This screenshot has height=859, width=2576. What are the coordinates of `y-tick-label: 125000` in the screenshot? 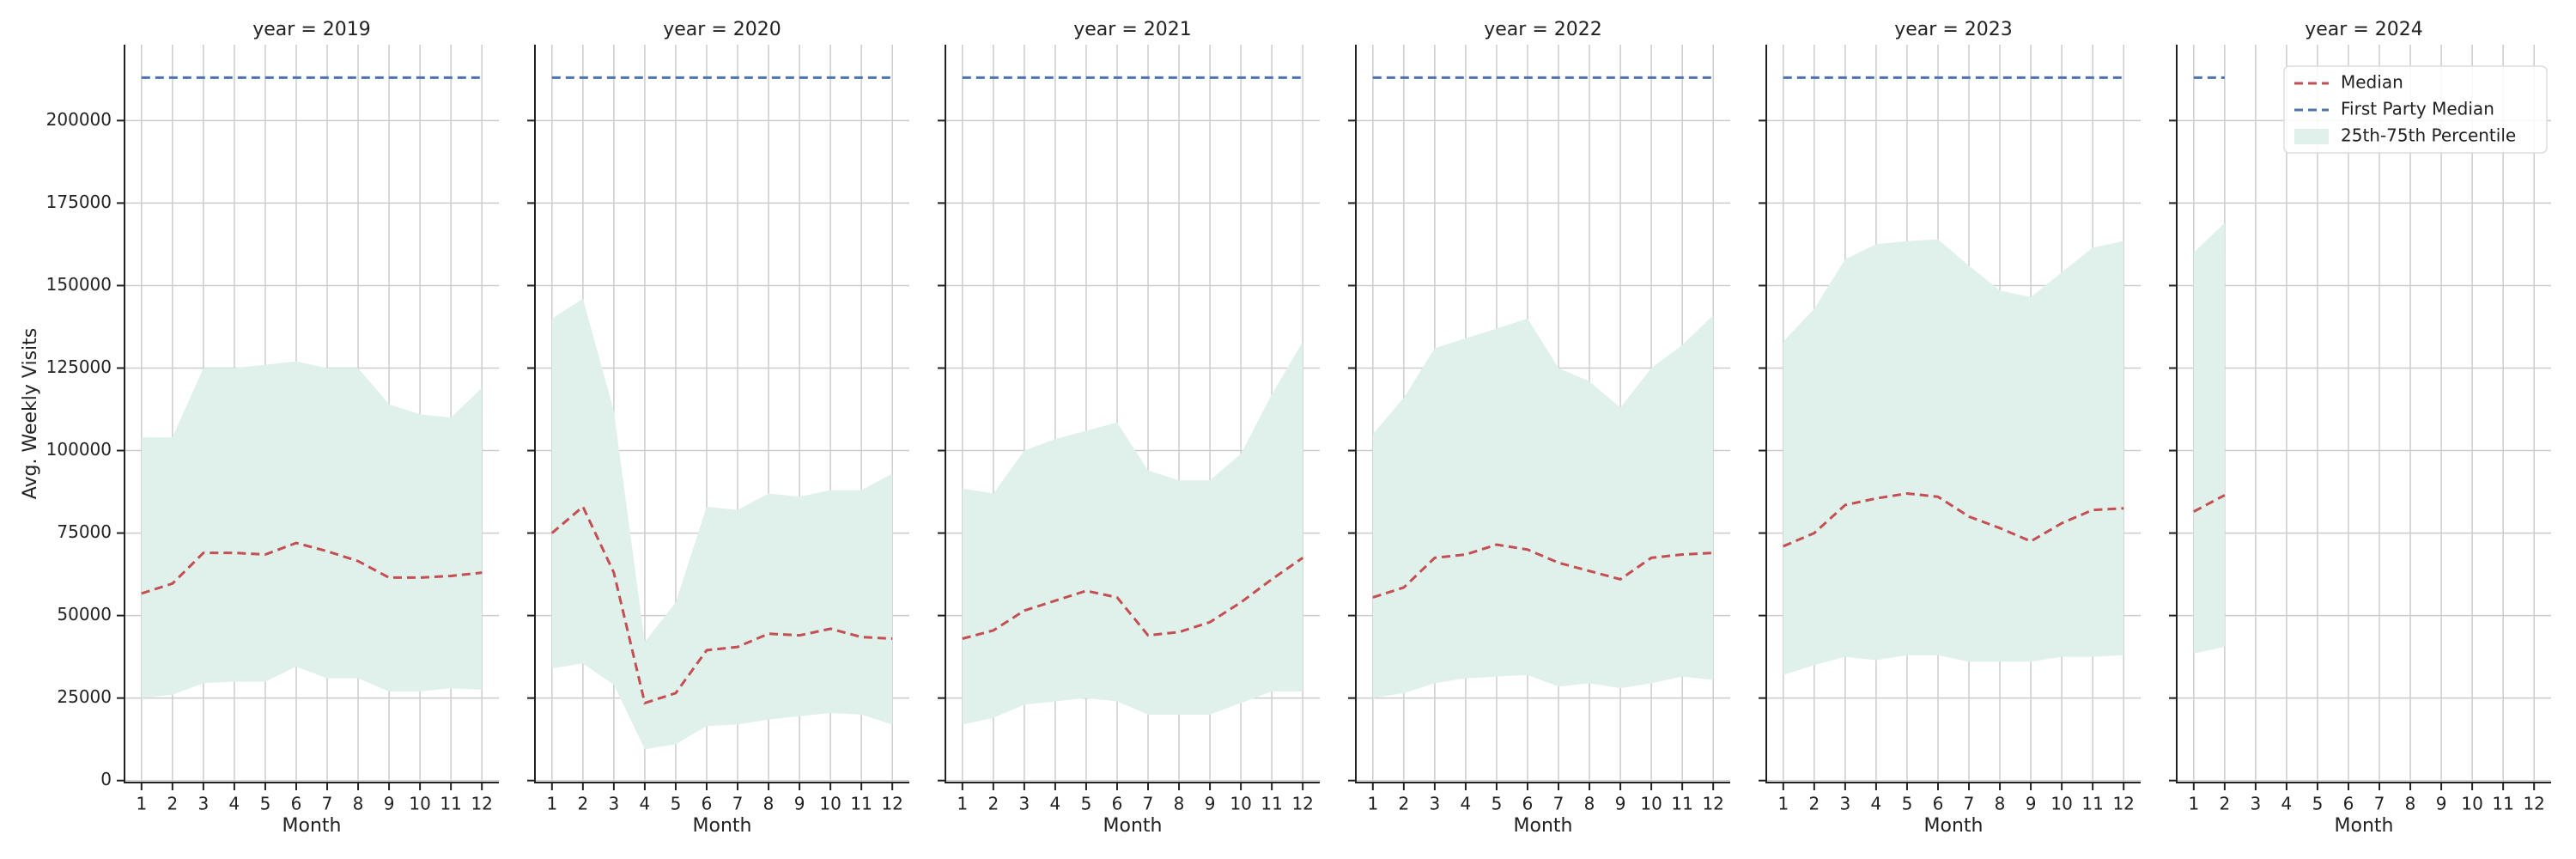 It's located at (79, 366).